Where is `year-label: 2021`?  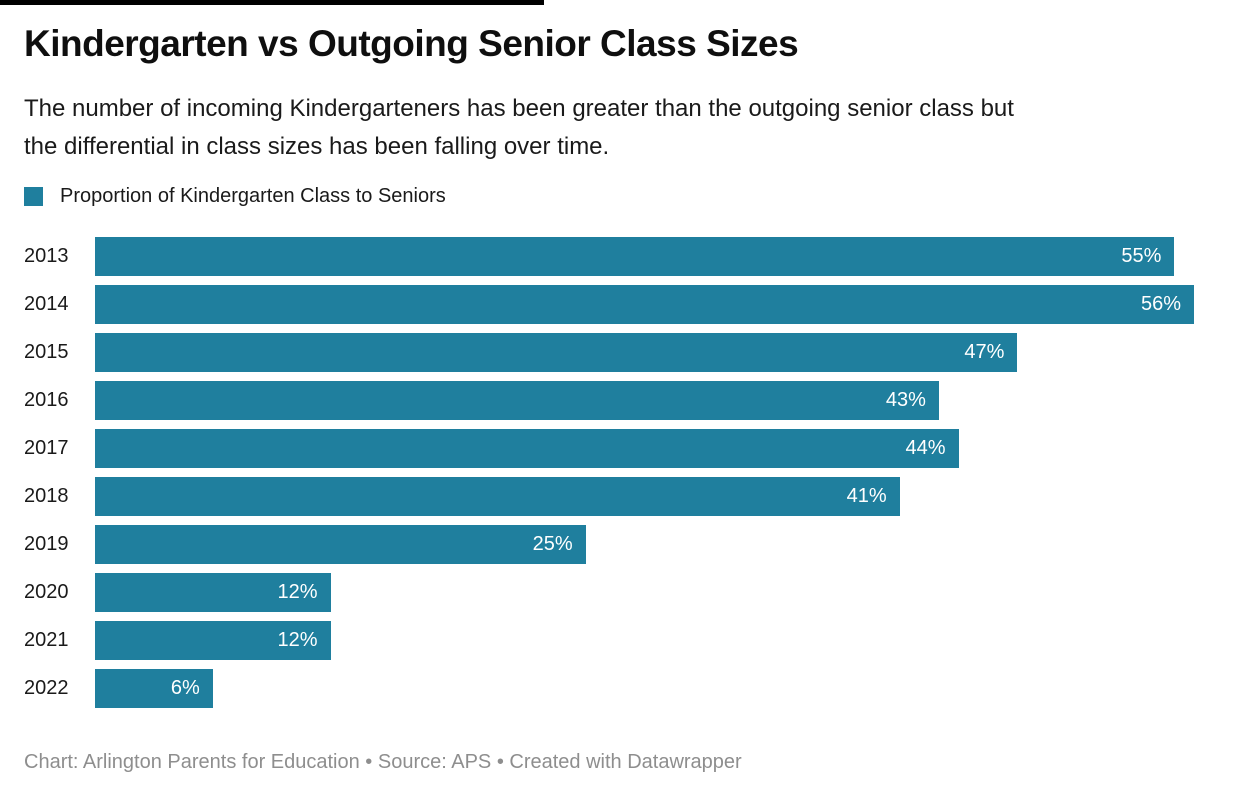 year-label: 2021 is located at coordinates (46, 640).